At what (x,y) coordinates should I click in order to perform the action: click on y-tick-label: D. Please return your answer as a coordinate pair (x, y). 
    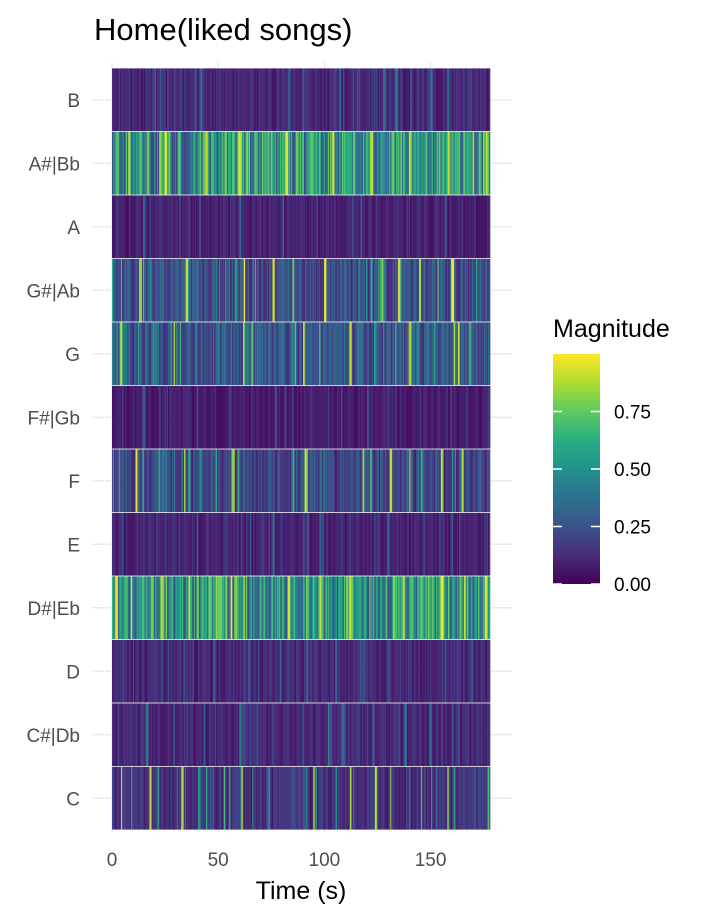
    Looking at the image, I should click on (73, 672).